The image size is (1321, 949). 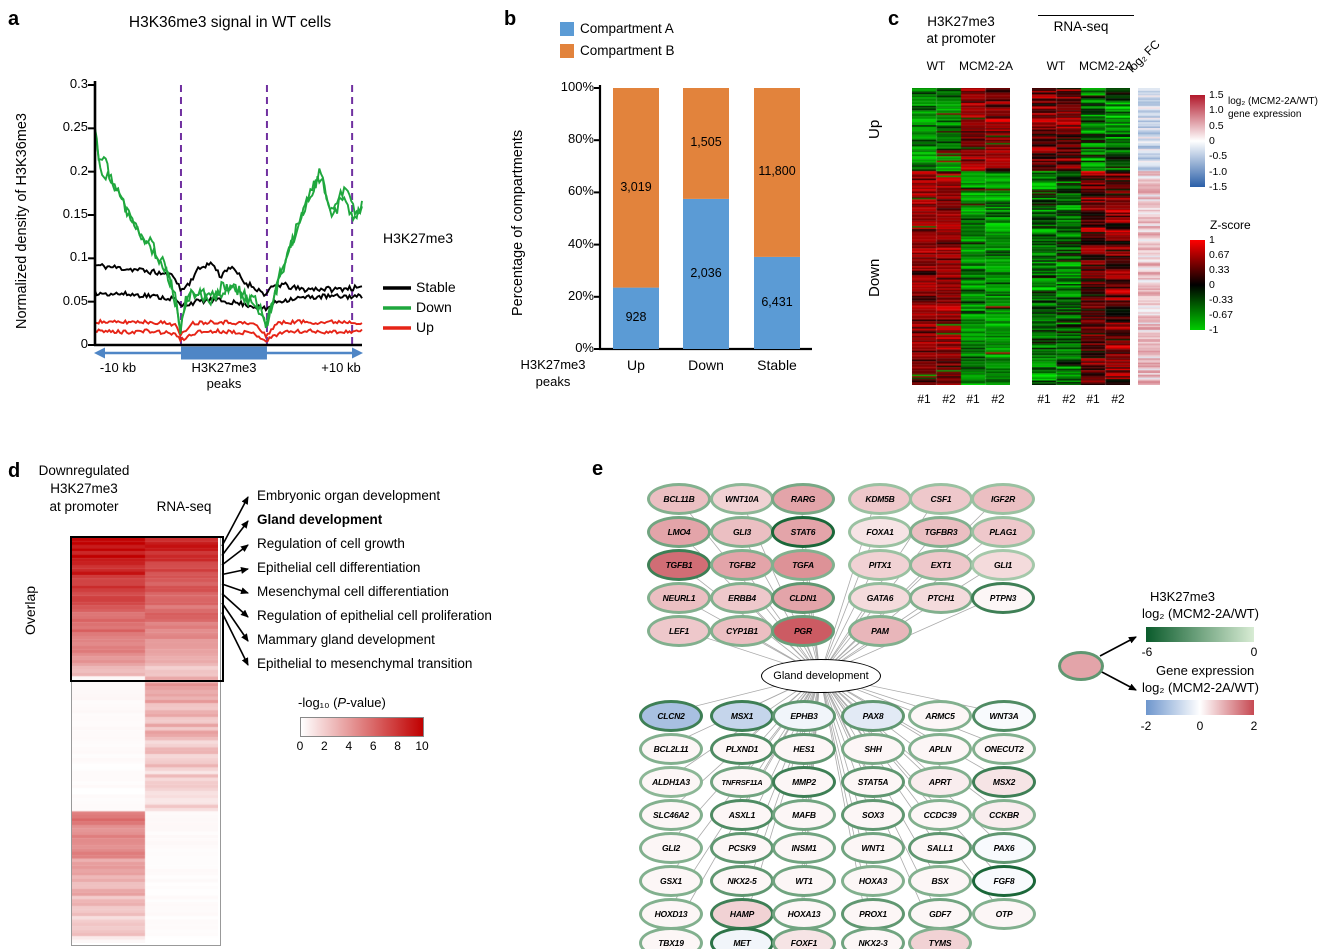 What do you see at coordinates (1081, 236) in the screenshot?
I see `c-heatmap-rnaseq-canvas` at bounding box center [1081, 236].